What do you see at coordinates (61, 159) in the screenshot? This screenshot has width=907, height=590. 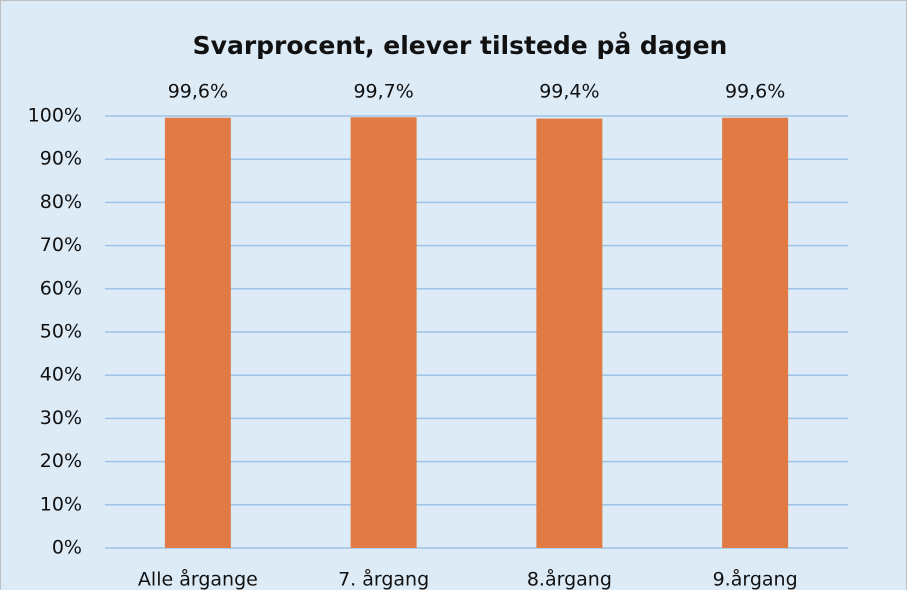 I see `y-tick-label: 90%` at bounding box center [61, 159].